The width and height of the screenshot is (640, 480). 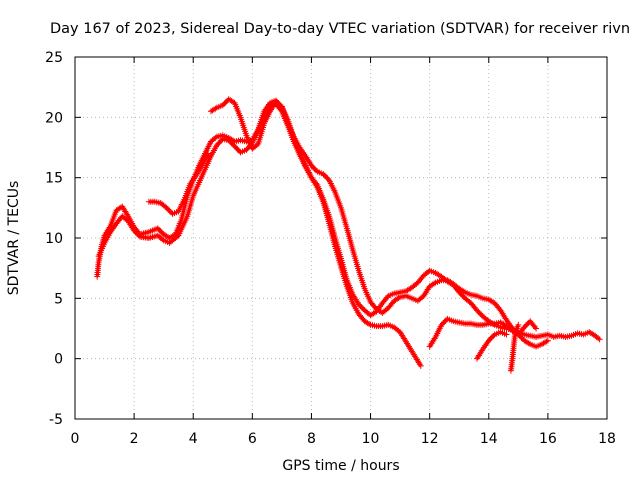 What do you see at coordinates (430, 439) in the screenshot?
I see `x-tick-label: 12` at bounding box center [430, 439].